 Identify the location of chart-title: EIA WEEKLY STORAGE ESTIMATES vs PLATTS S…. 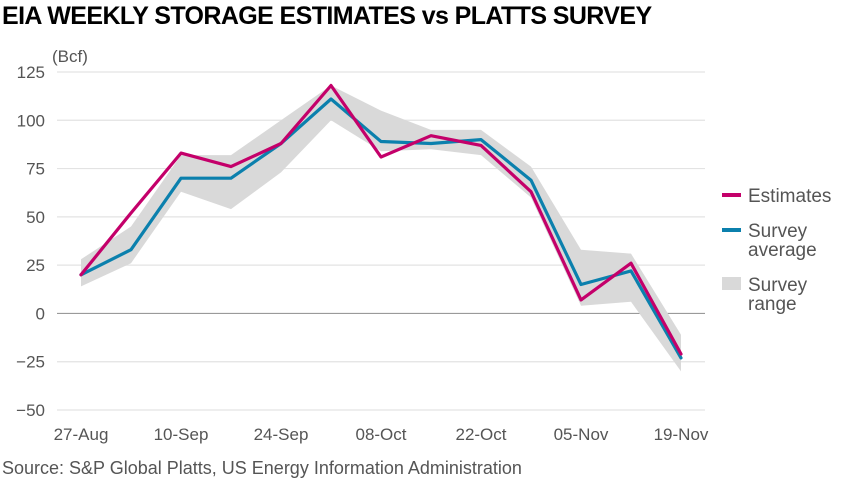
(327, 16).